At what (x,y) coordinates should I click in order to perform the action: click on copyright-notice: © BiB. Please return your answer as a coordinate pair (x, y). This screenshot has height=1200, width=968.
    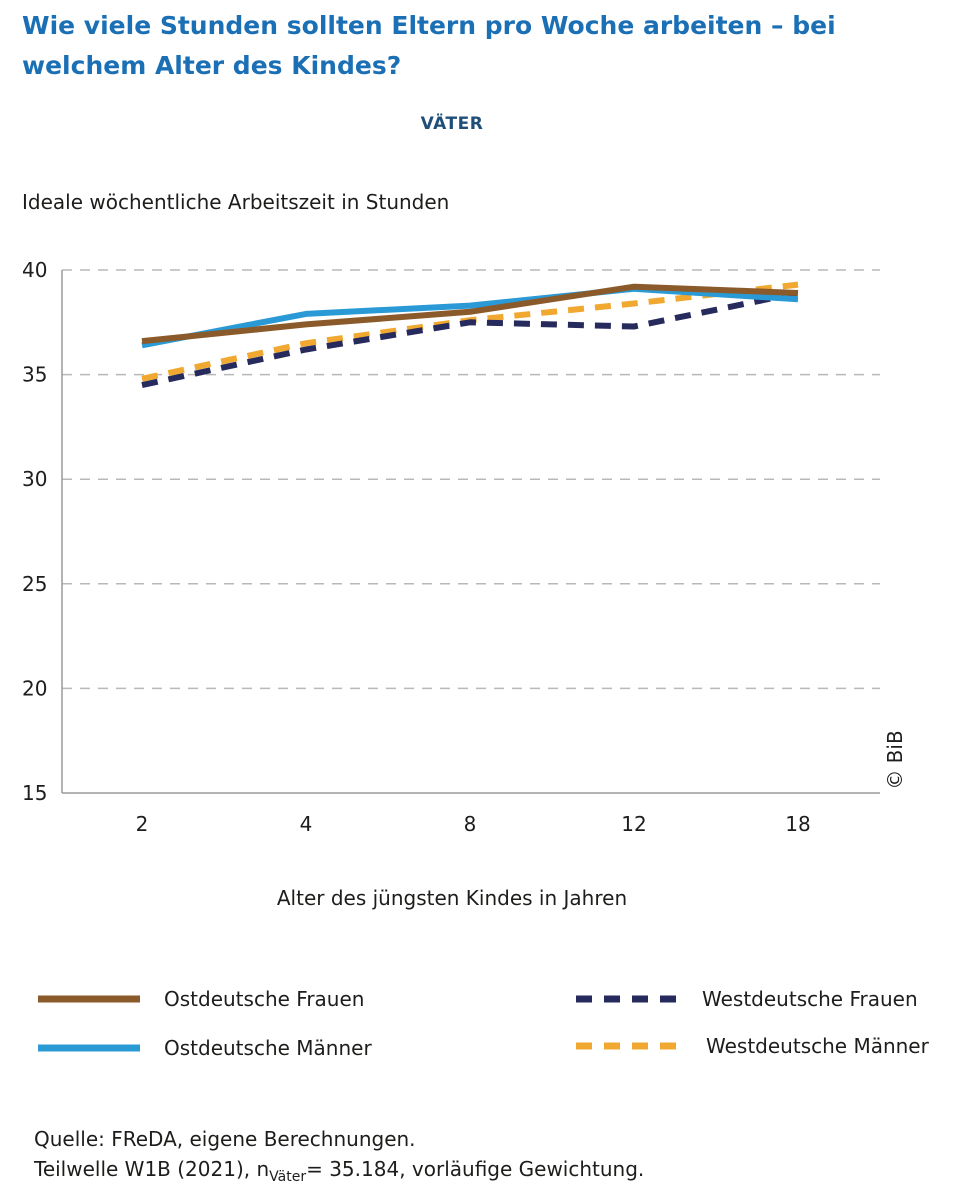
    Looking at the image, I should click on (895, 760).